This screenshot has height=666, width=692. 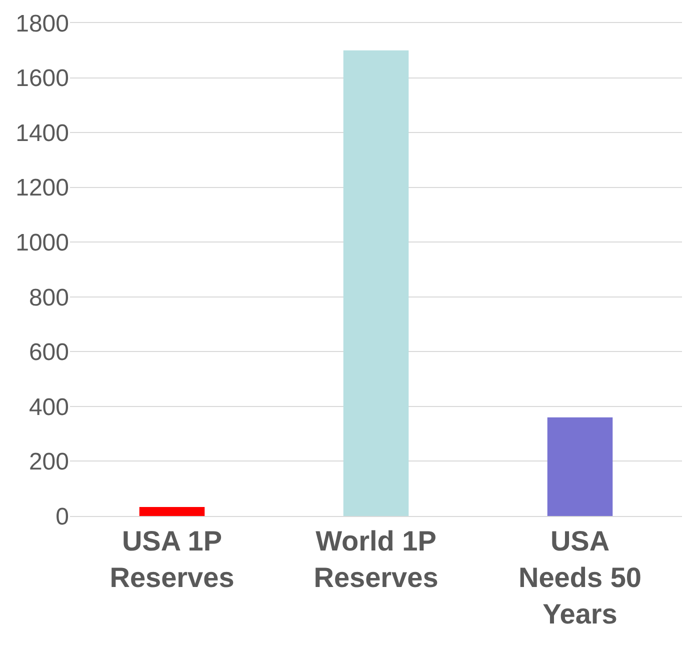 I want to click on y-tick-label: 600, so click(x=48, y=352).